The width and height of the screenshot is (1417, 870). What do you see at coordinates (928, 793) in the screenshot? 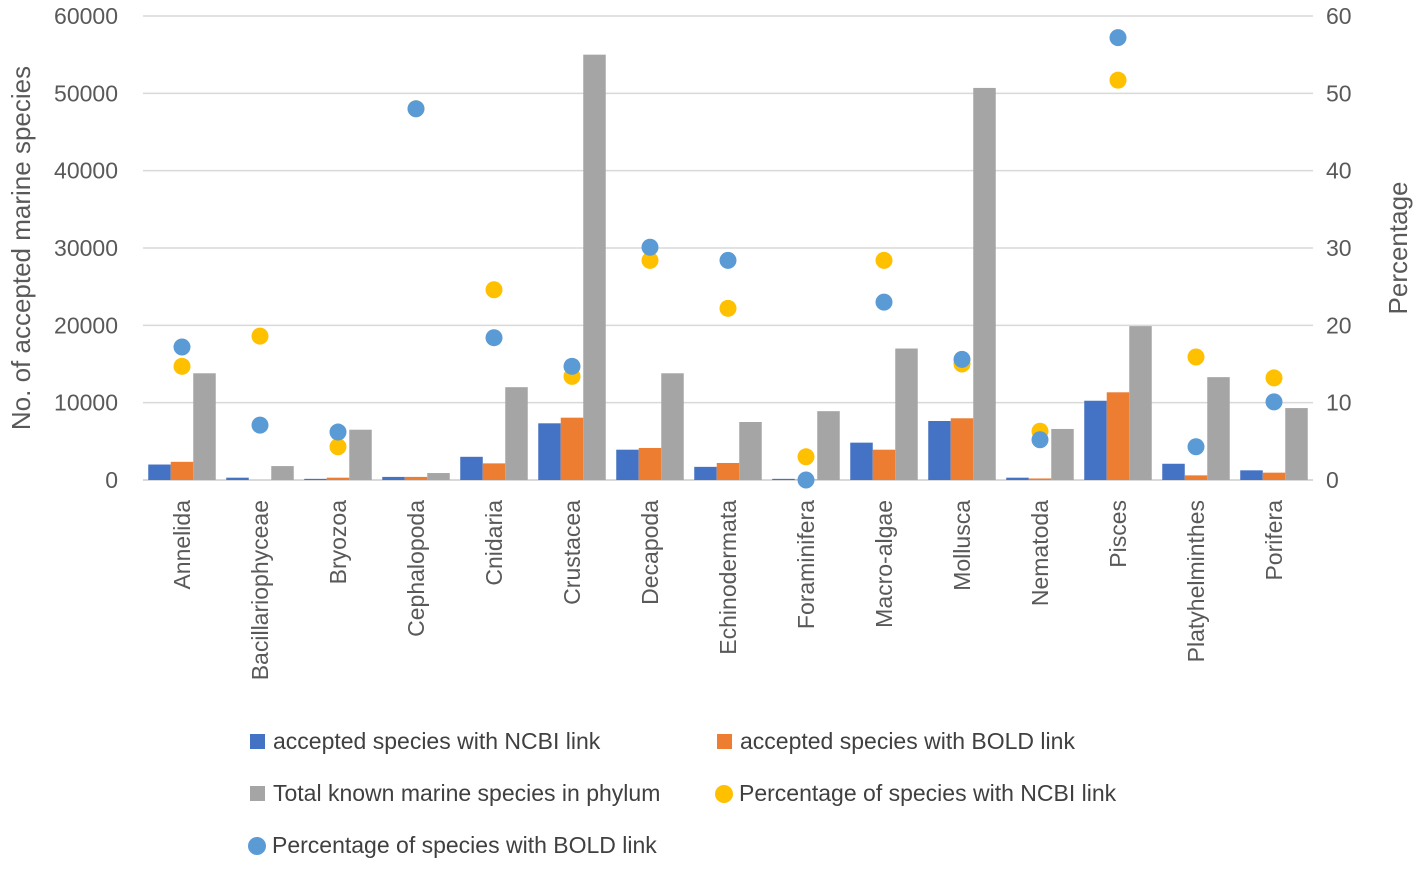
I see `legend-label: Percentage of species with NCBI link` at bounding box center [928, 793].